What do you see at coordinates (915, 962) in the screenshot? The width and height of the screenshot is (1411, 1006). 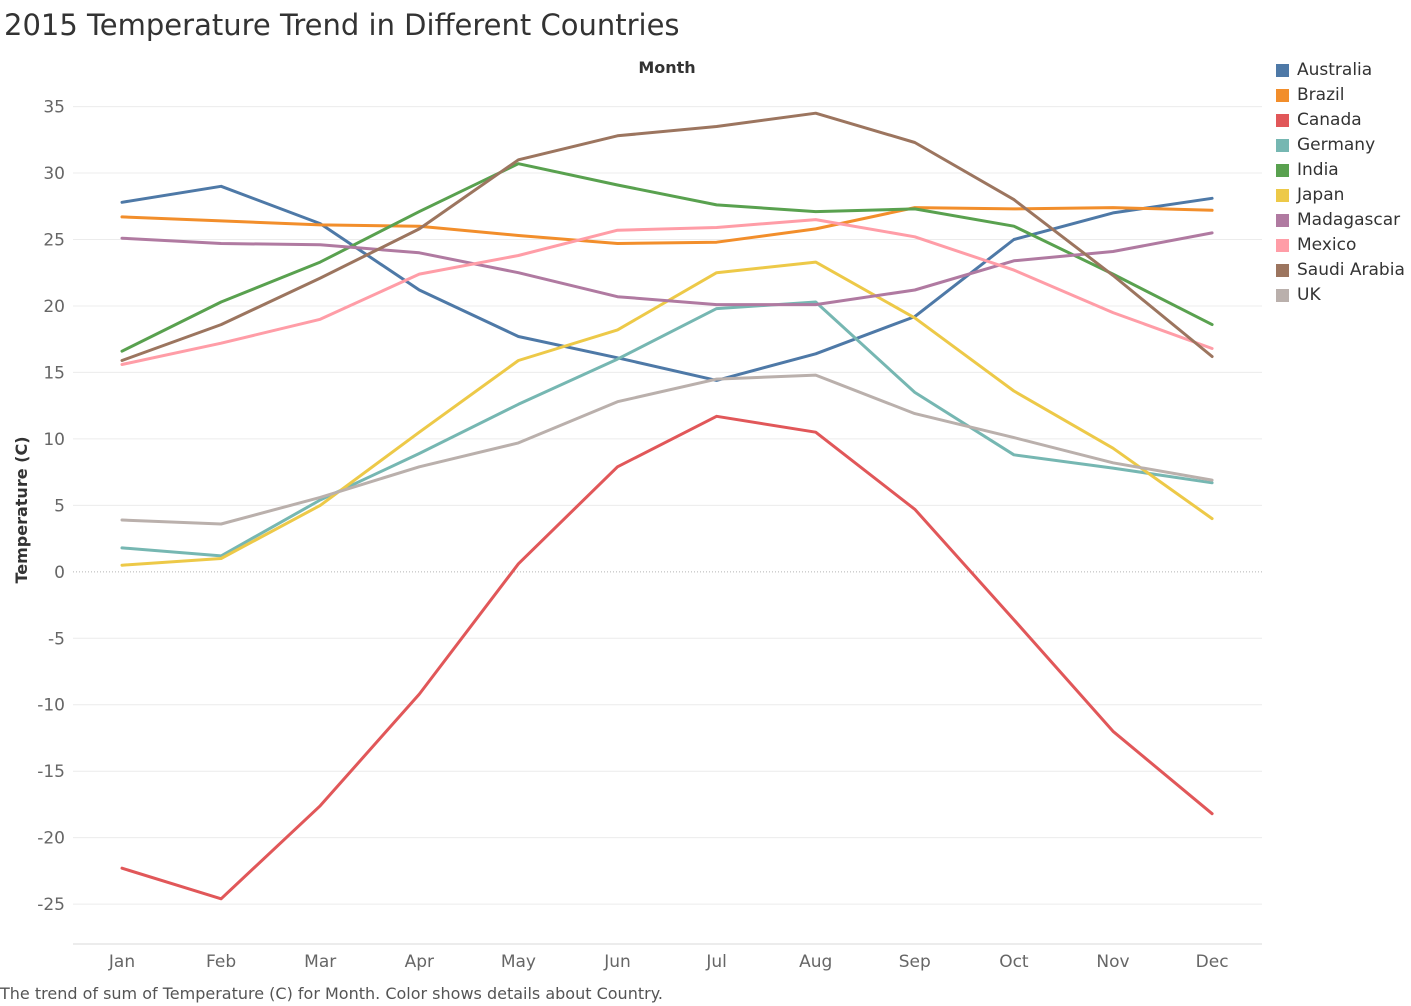 I see `x-tick-label: Sep` at bounding box center [915, 962].